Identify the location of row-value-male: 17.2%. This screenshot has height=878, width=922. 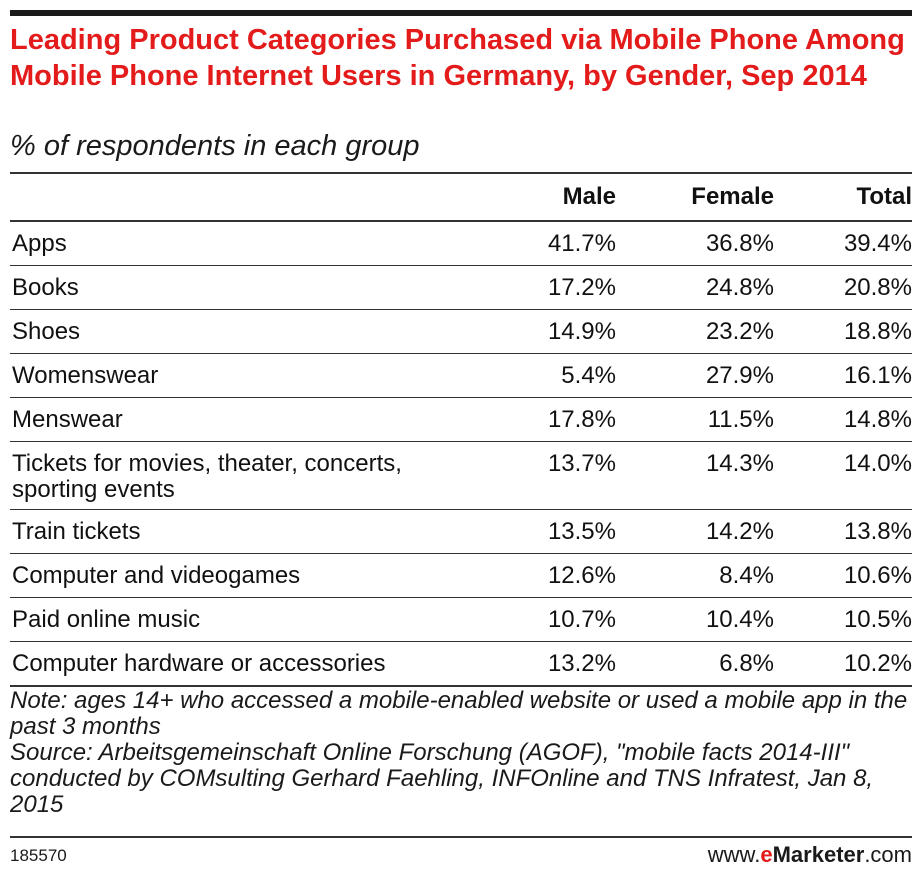
(539, 287).